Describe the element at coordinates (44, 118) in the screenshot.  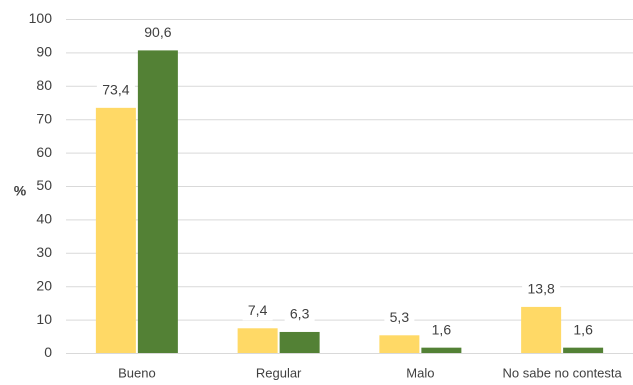
I see `y-tick-label: 70` at that location.